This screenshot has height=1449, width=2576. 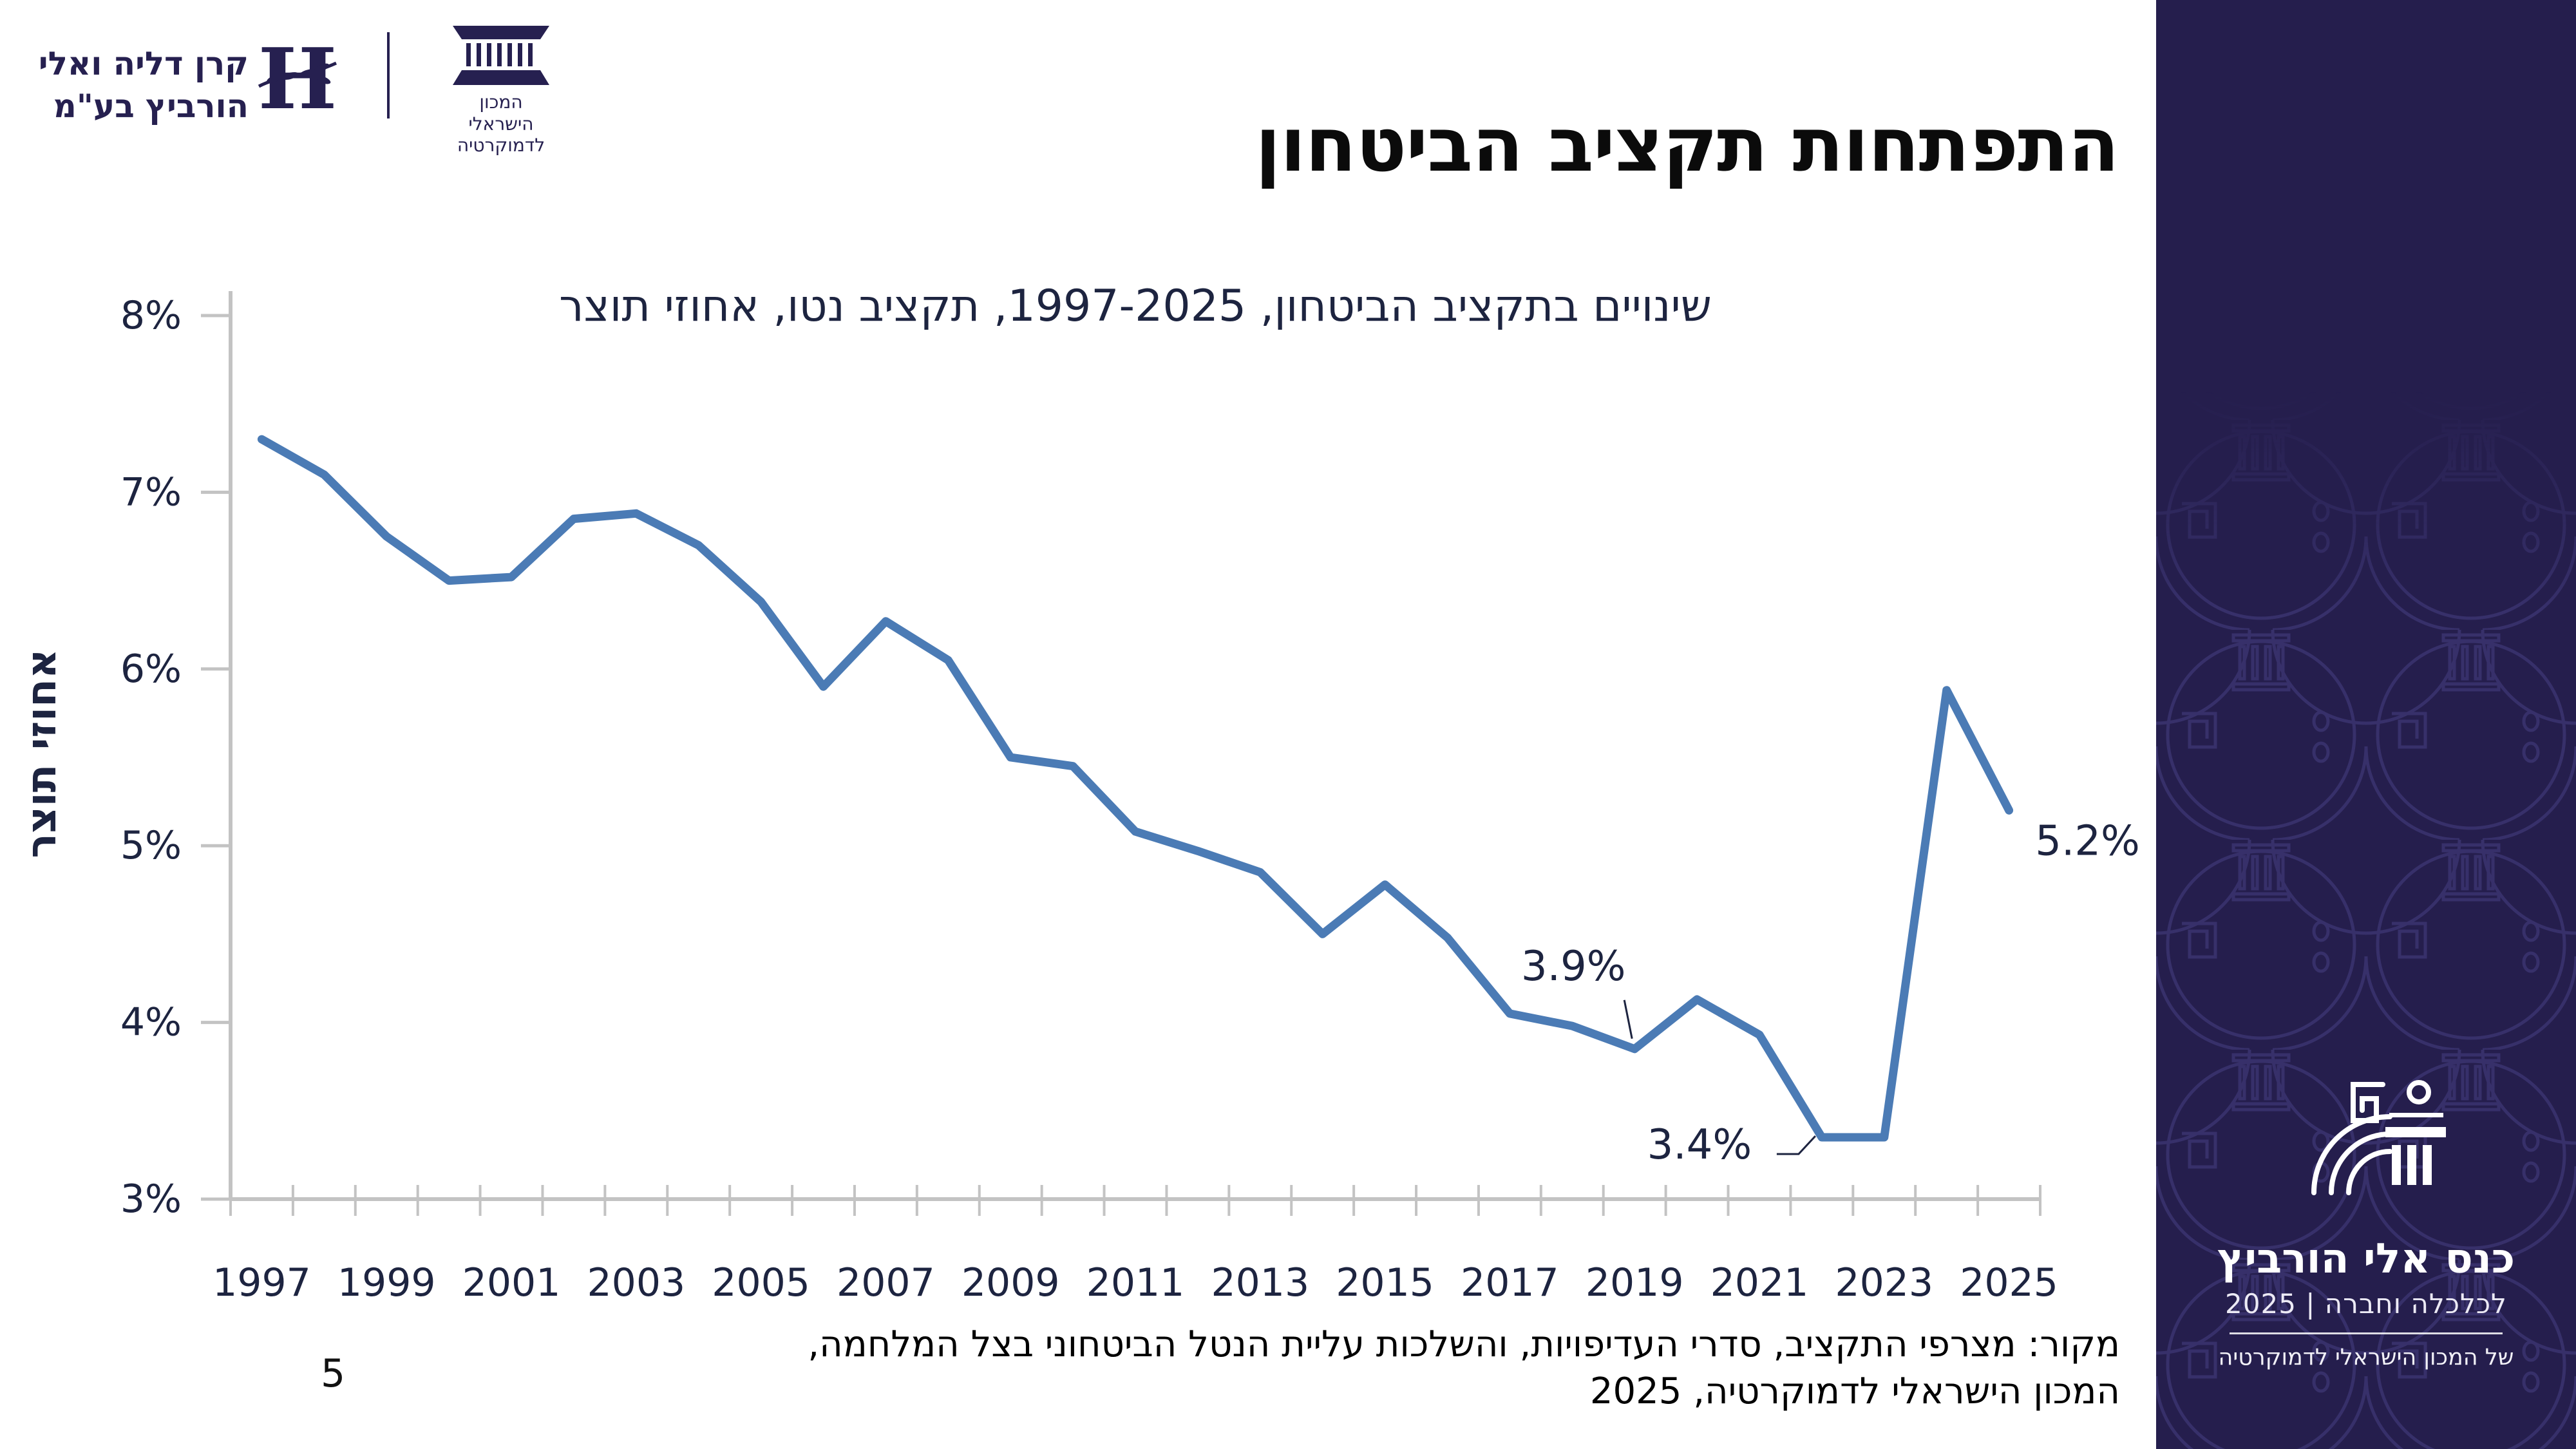 I want to click on x-tick-label: 1999, so click(x=386, y=1283).